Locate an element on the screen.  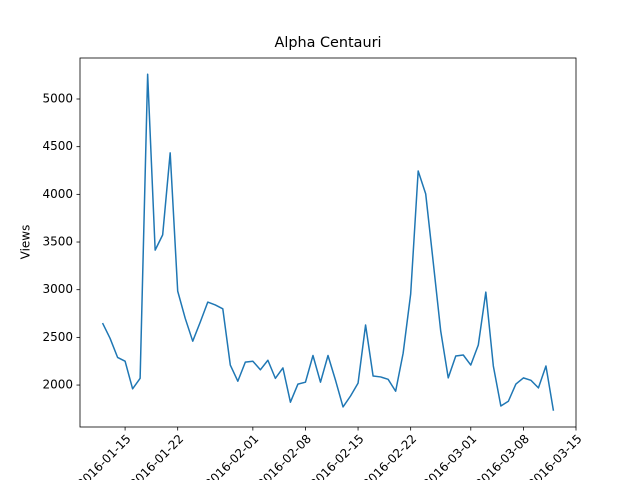
y-tick-label: 3000 is located at coordinates (57, 289).